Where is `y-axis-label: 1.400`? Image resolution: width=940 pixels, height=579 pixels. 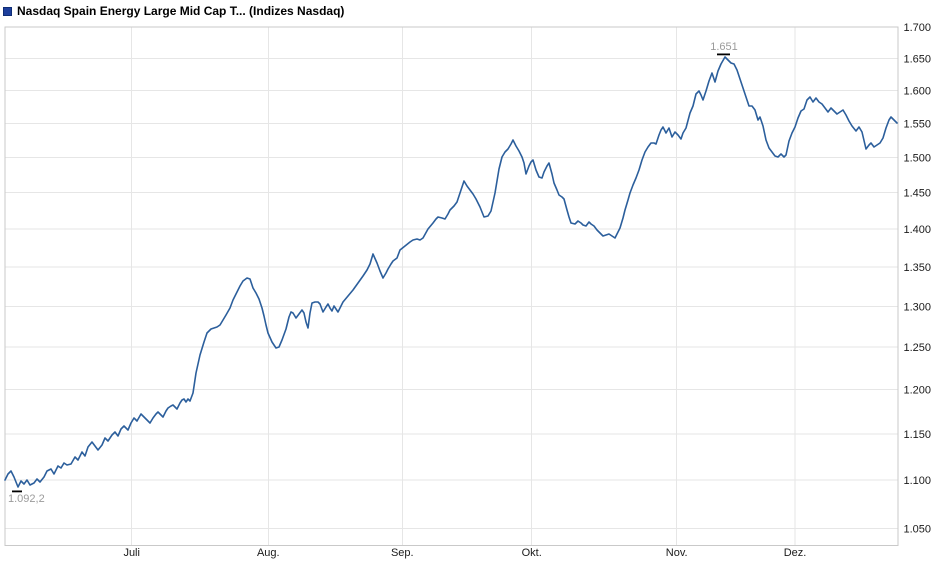 y-axis-label: 1.400 is located at coordinates (918, 230).